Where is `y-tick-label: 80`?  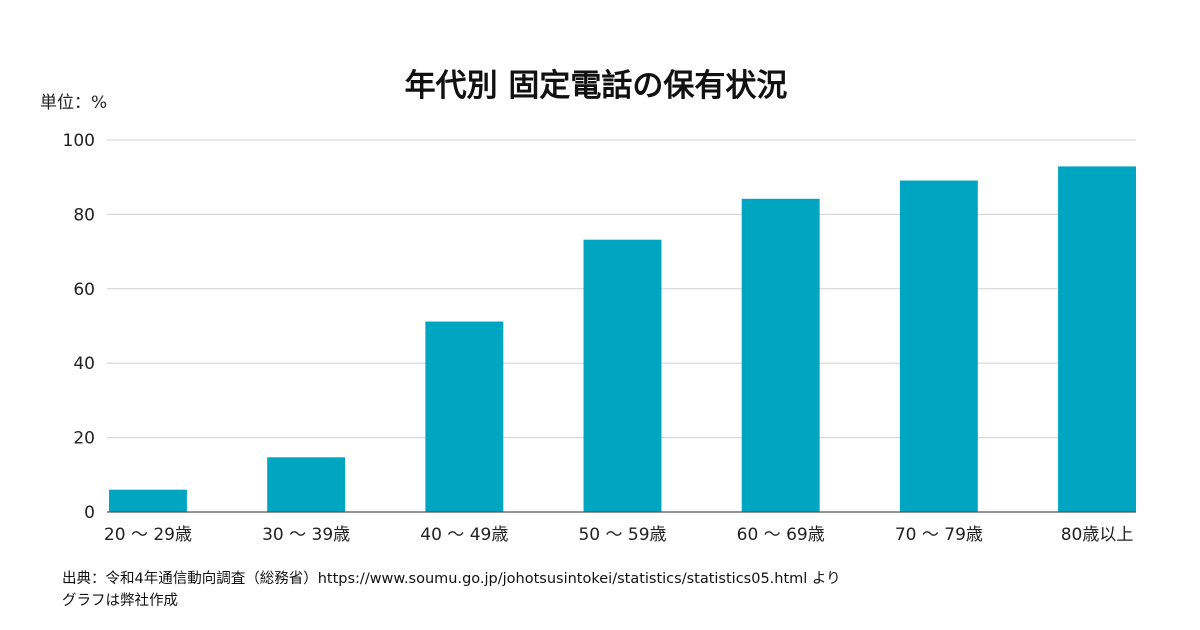 y-tick-label: 80 is located at coordinates (84, 215).